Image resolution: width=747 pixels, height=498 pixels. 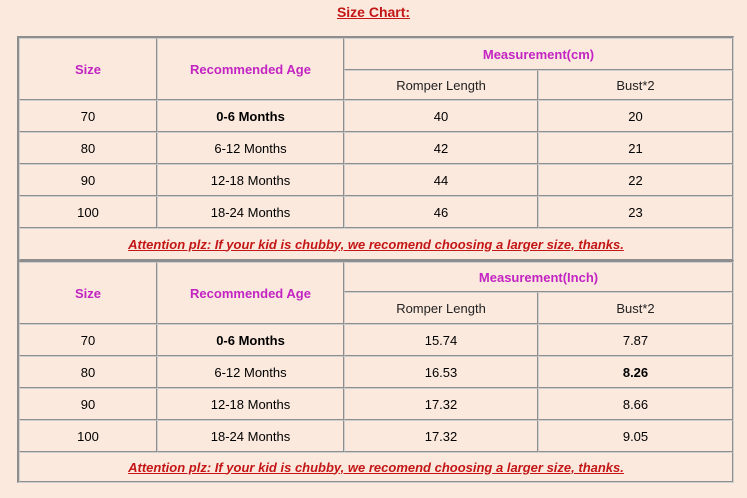 I want to click on cell-length: 16.53, so click(x=441, y=372).